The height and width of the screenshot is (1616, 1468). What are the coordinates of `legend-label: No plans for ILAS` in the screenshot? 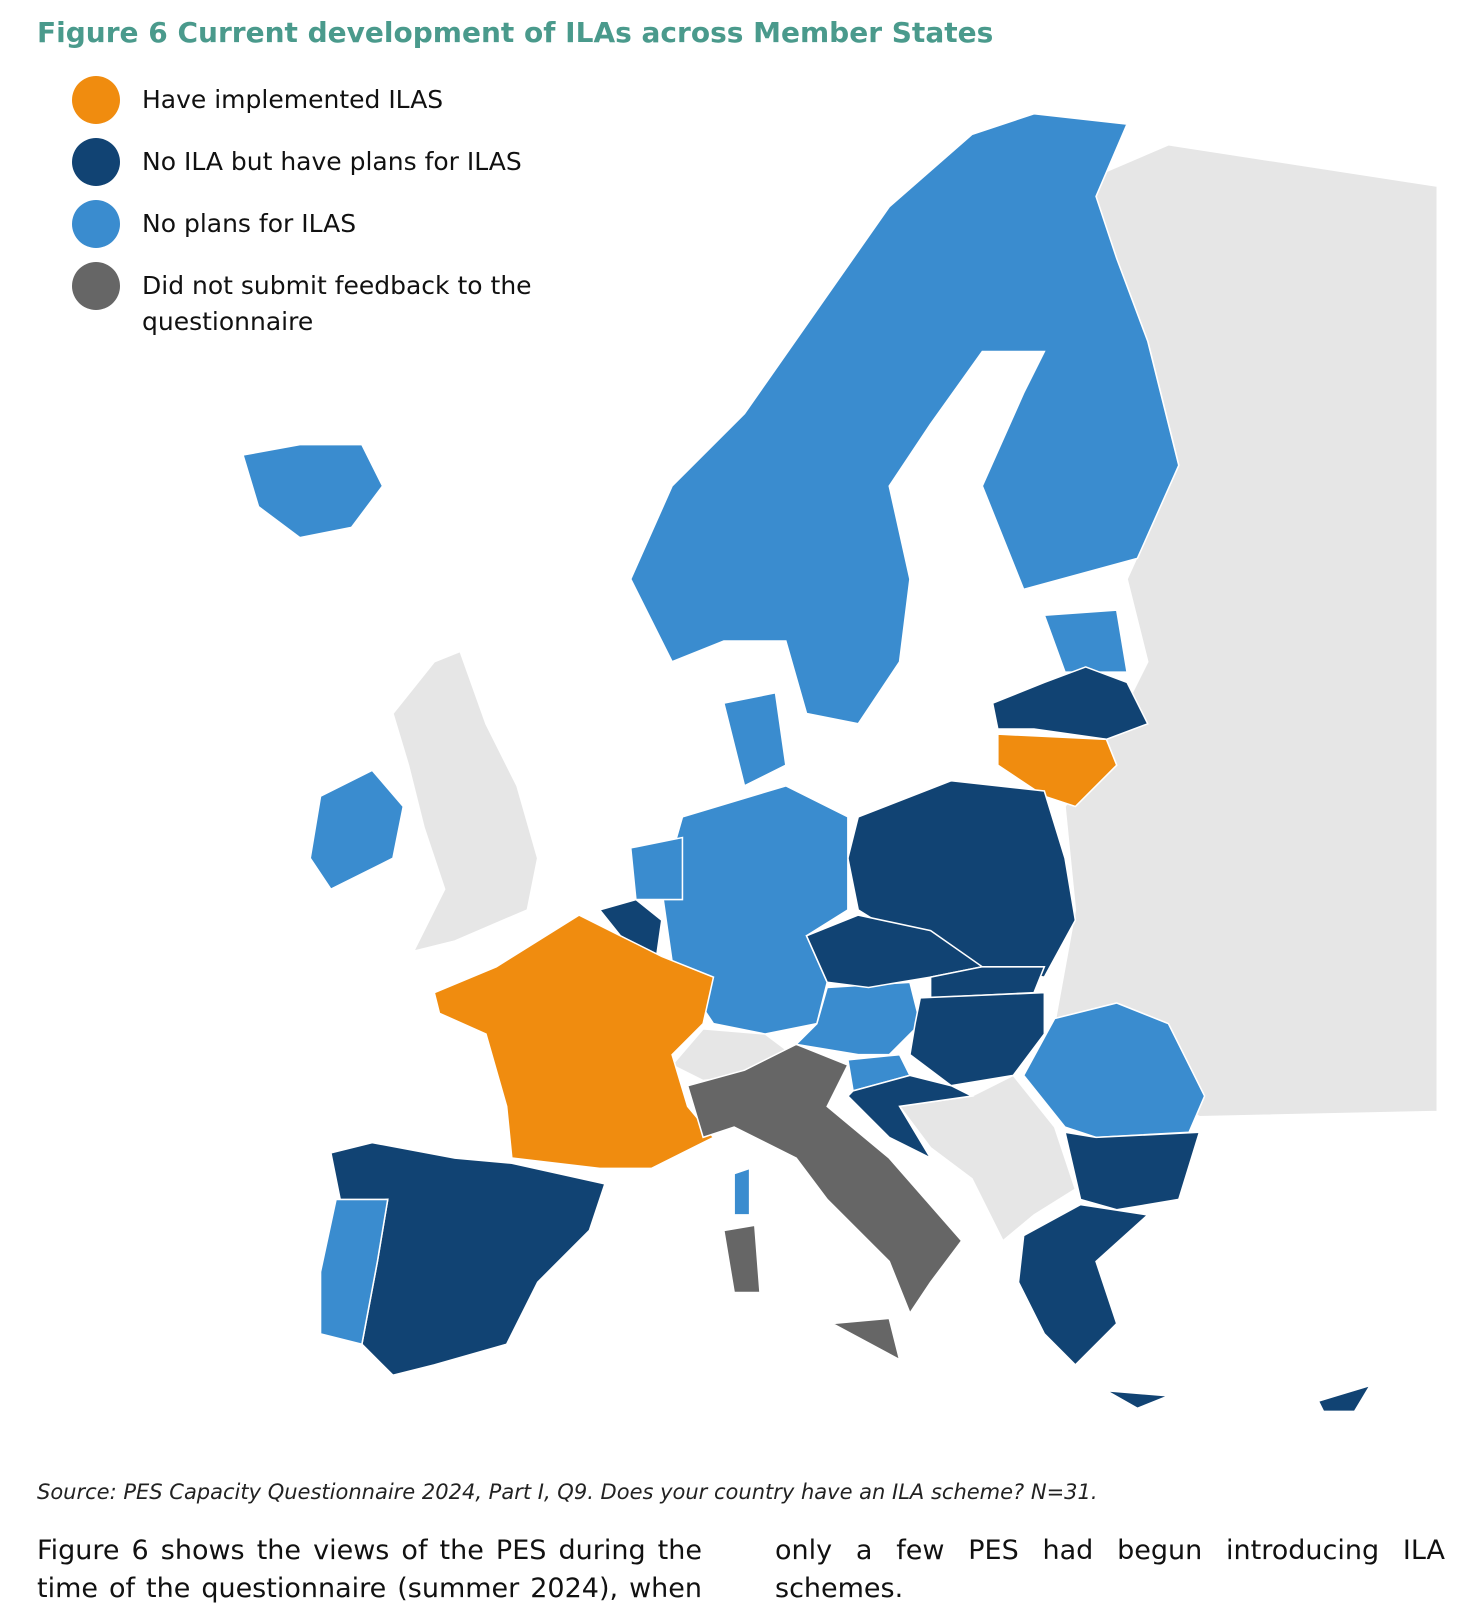 It's located at (249, 223).